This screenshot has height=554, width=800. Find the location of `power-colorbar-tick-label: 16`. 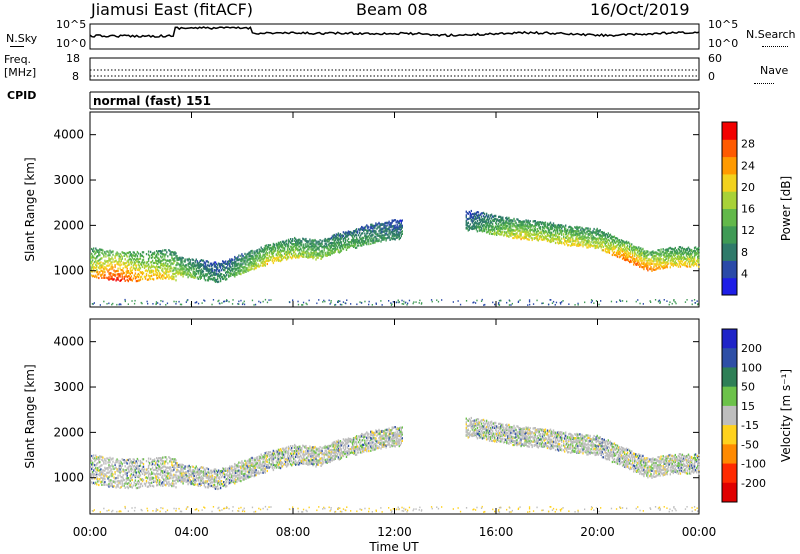

power-colorbar-tick-label: 16 is located at coordinates (748, 209).